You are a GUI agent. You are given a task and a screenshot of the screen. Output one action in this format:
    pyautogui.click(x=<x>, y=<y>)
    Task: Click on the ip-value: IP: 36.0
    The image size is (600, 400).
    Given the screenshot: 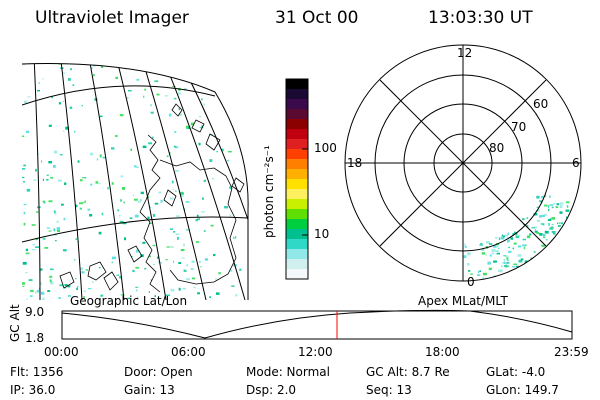 What is the action you would take?
    pyautogui.click(x=33, y=390)
    